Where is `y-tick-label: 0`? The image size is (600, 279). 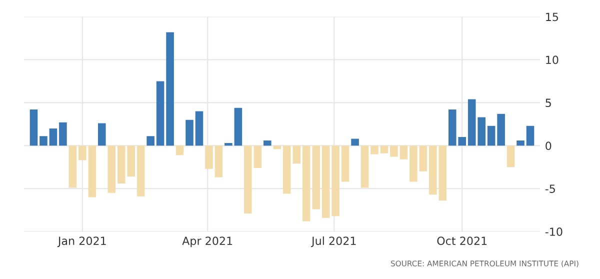
y-tick-label: 0 is located at coordinates (549, 146).